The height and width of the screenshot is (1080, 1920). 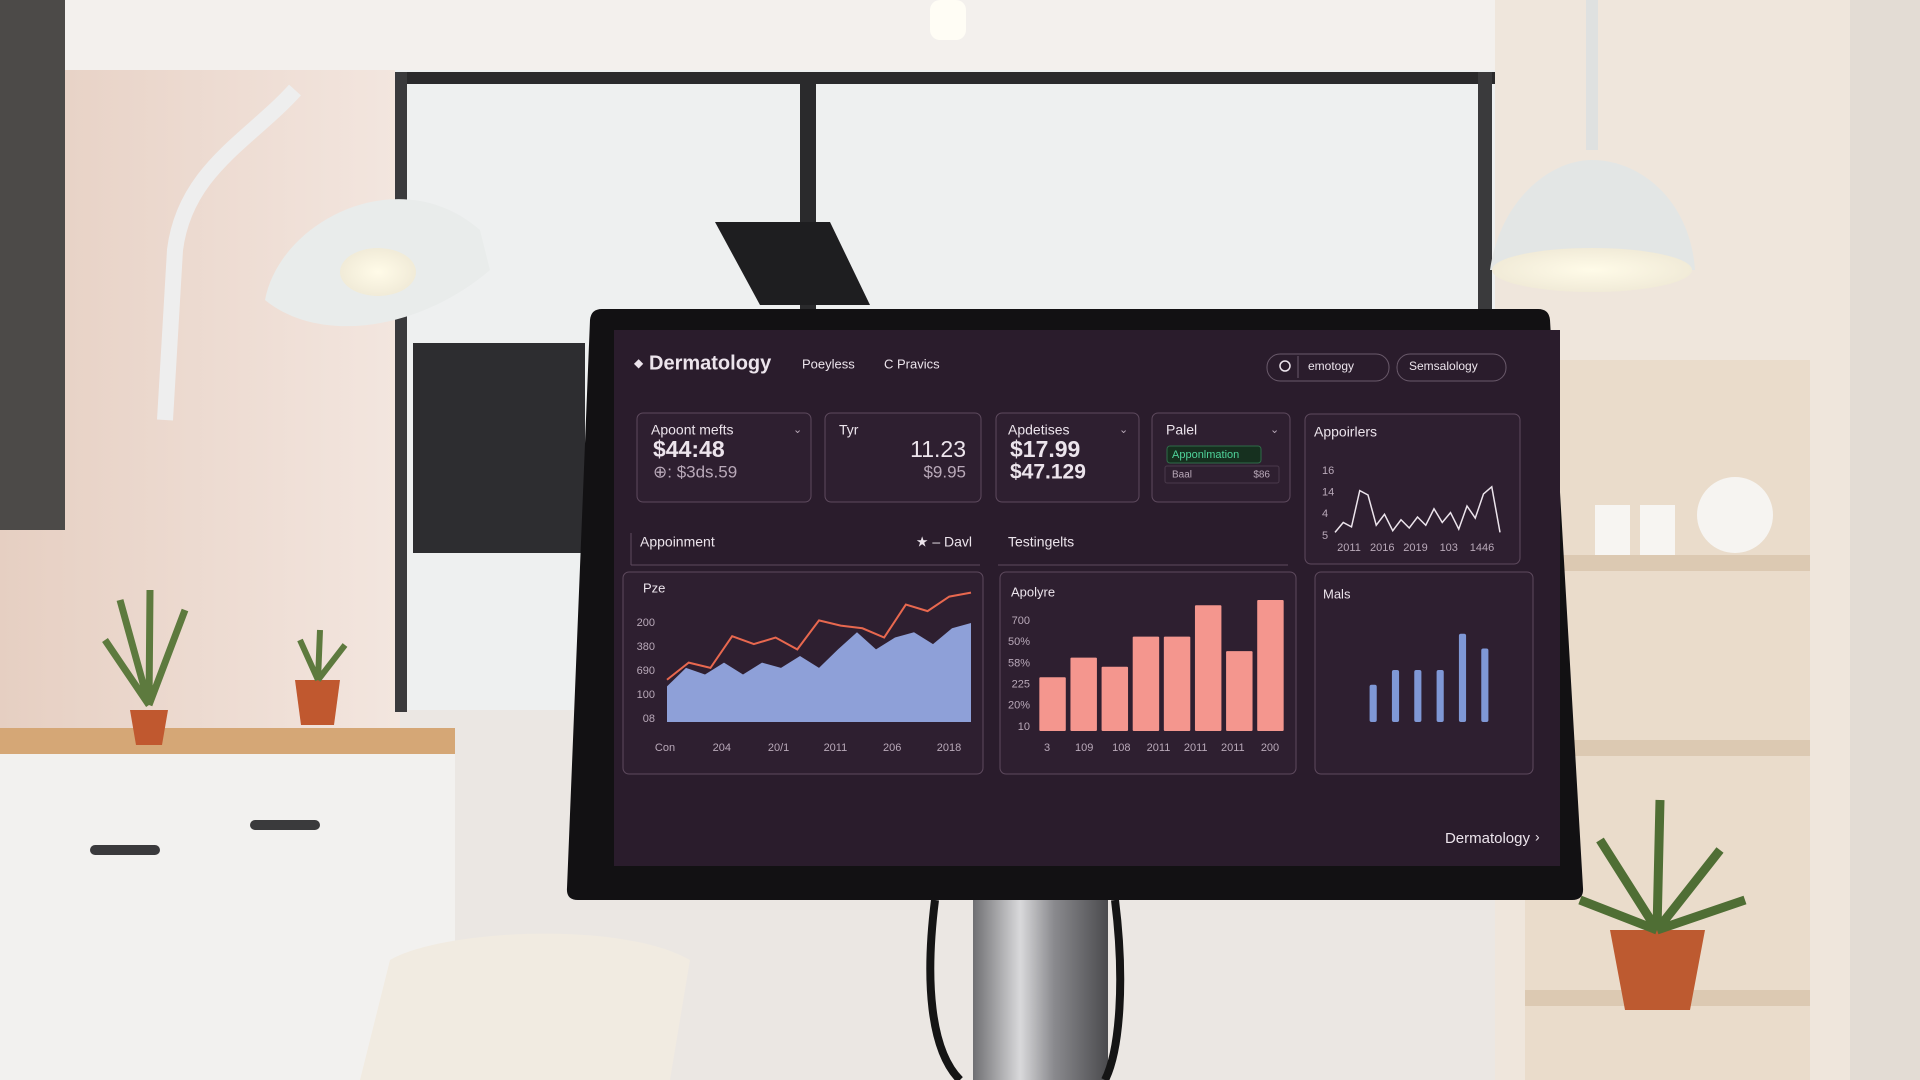 What do you see at coordinates (1328, 471) in the screenshot?
I see `axis-label: 16` at bounding box center [1328, 471].